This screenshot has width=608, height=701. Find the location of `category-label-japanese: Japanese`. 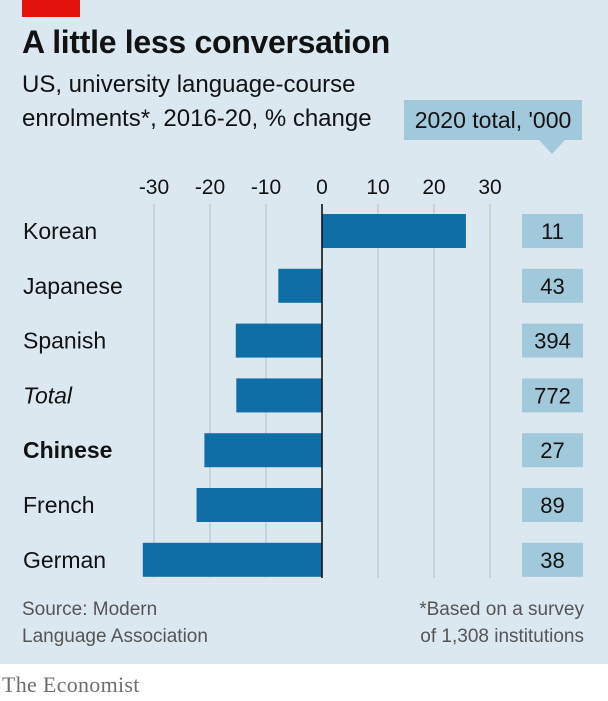

category-label-japanese: Japanese is located at coordinates (73, 286).